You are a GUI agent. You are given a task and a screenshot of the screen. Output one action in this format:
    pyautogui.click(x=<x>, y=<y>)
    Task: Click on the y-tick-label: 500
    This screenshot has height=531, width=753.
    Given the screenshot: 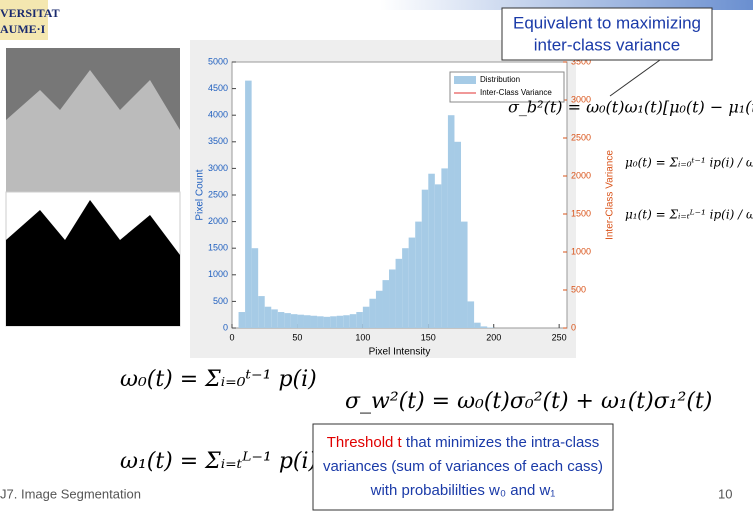 What is the action you would take?
    pyautogui.click(x=220, y=301)
    